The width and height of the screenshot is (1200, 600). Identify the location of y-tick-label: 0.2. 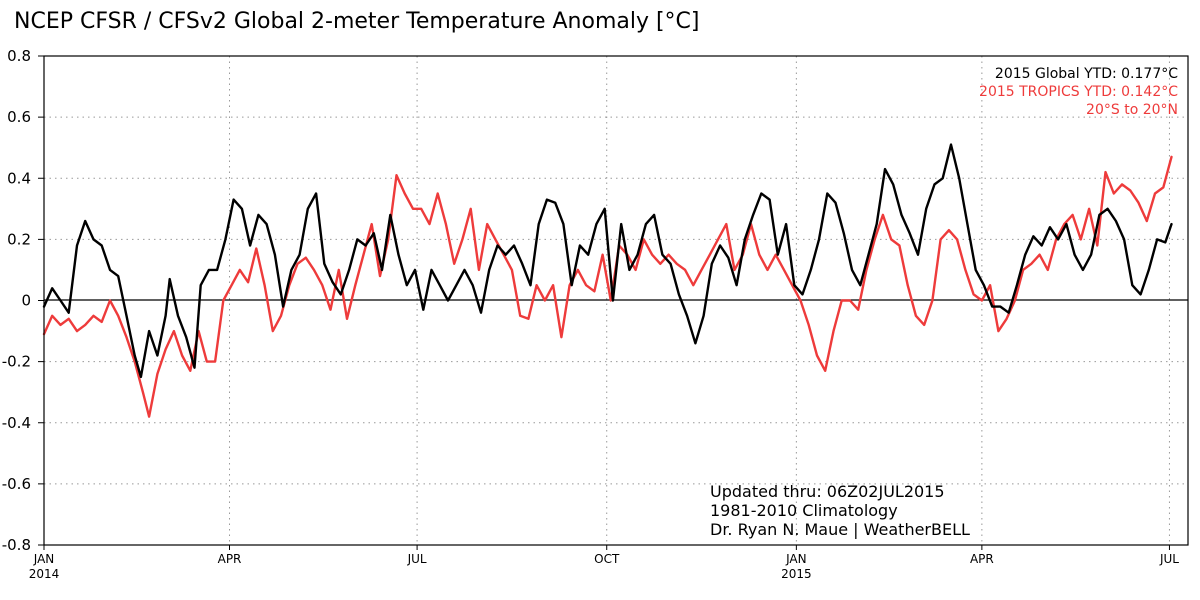
(19, 239).